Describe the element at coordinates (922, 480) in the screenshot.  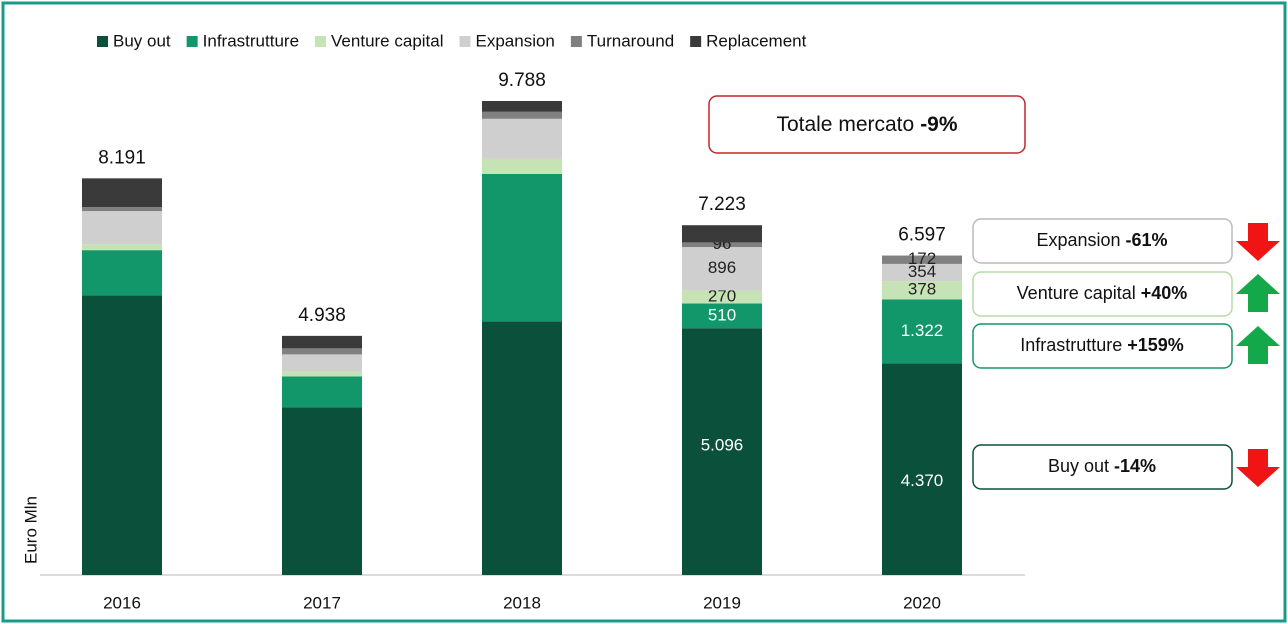
I see `data-label: 4.370` at that location.